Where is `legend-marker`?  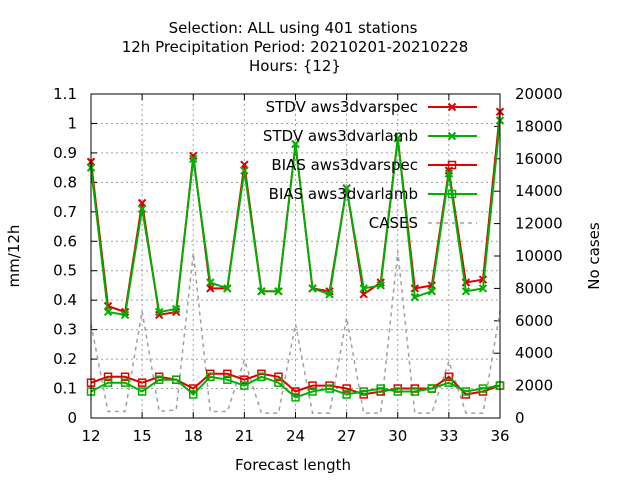 legend-marker is located at coordinates (452, 165).